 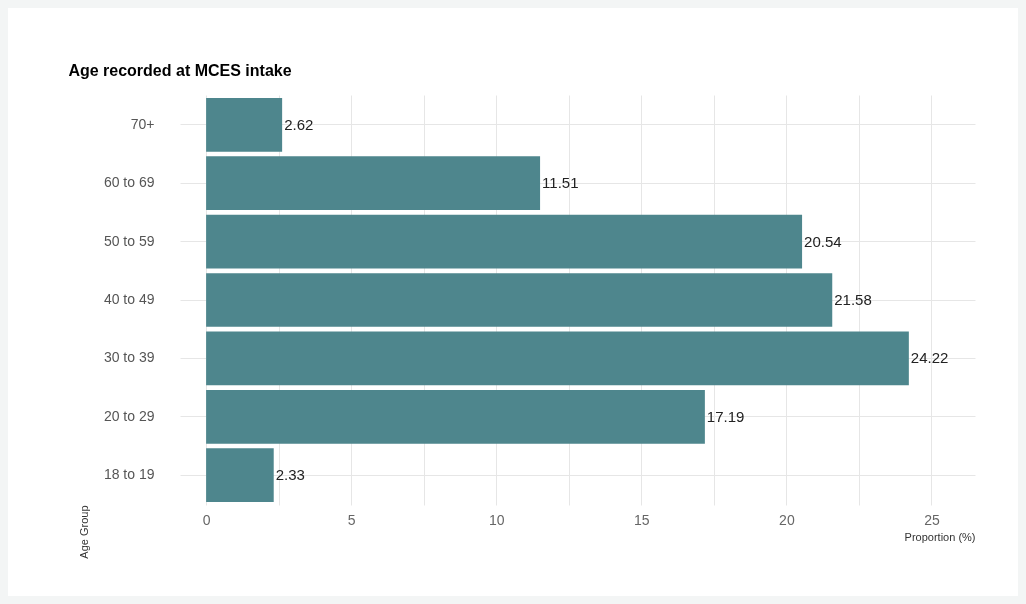 What do you see at coordinates (129, 182) in the screenshot?
I see `y-tick-label: 60 to 69` at bounding box center [129, 182].